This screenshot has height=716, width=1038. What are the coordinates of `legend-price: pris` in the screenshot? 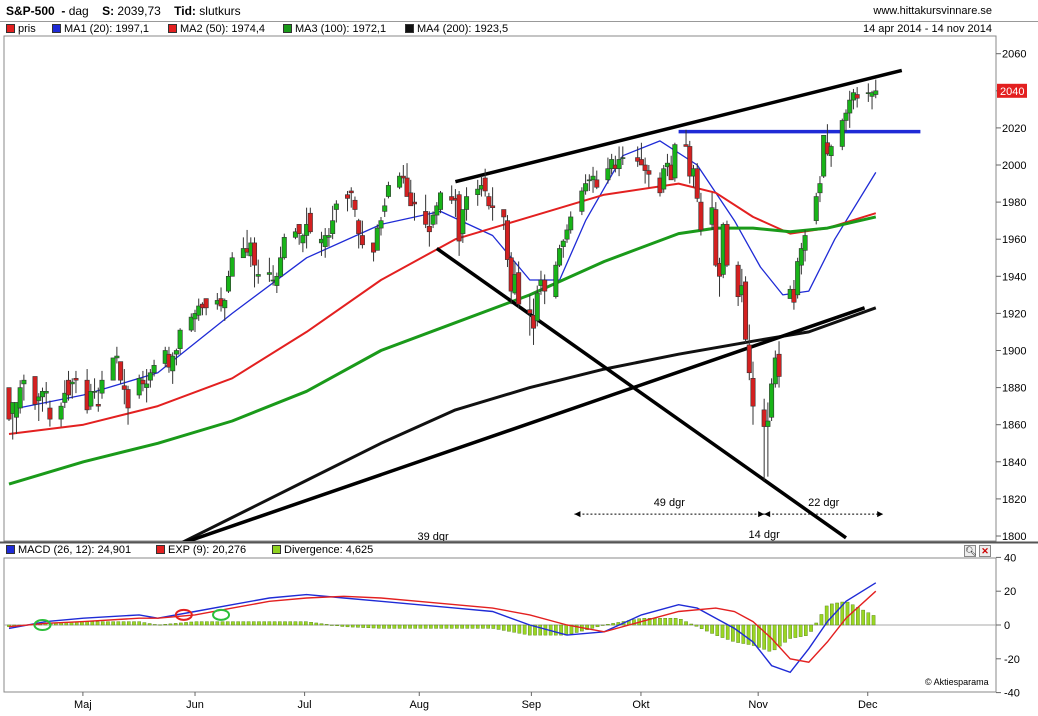 It's located at (21, 29).